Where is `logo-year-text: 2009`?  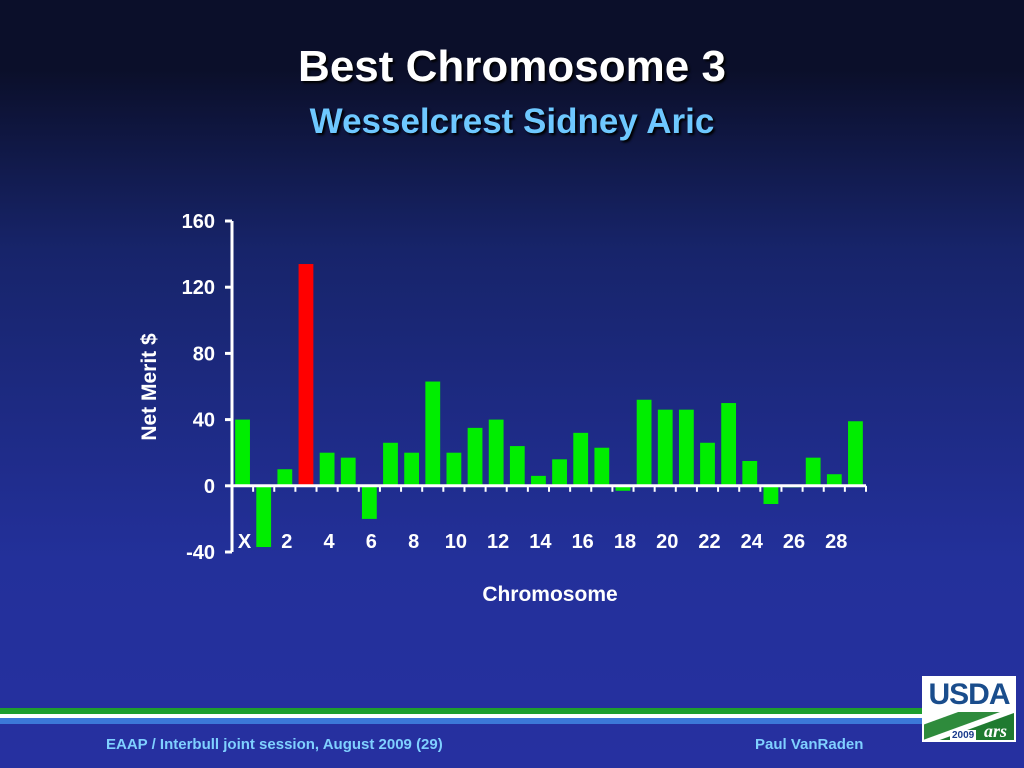 logo-year-text: 2009 is located at coordinates (963, 735).